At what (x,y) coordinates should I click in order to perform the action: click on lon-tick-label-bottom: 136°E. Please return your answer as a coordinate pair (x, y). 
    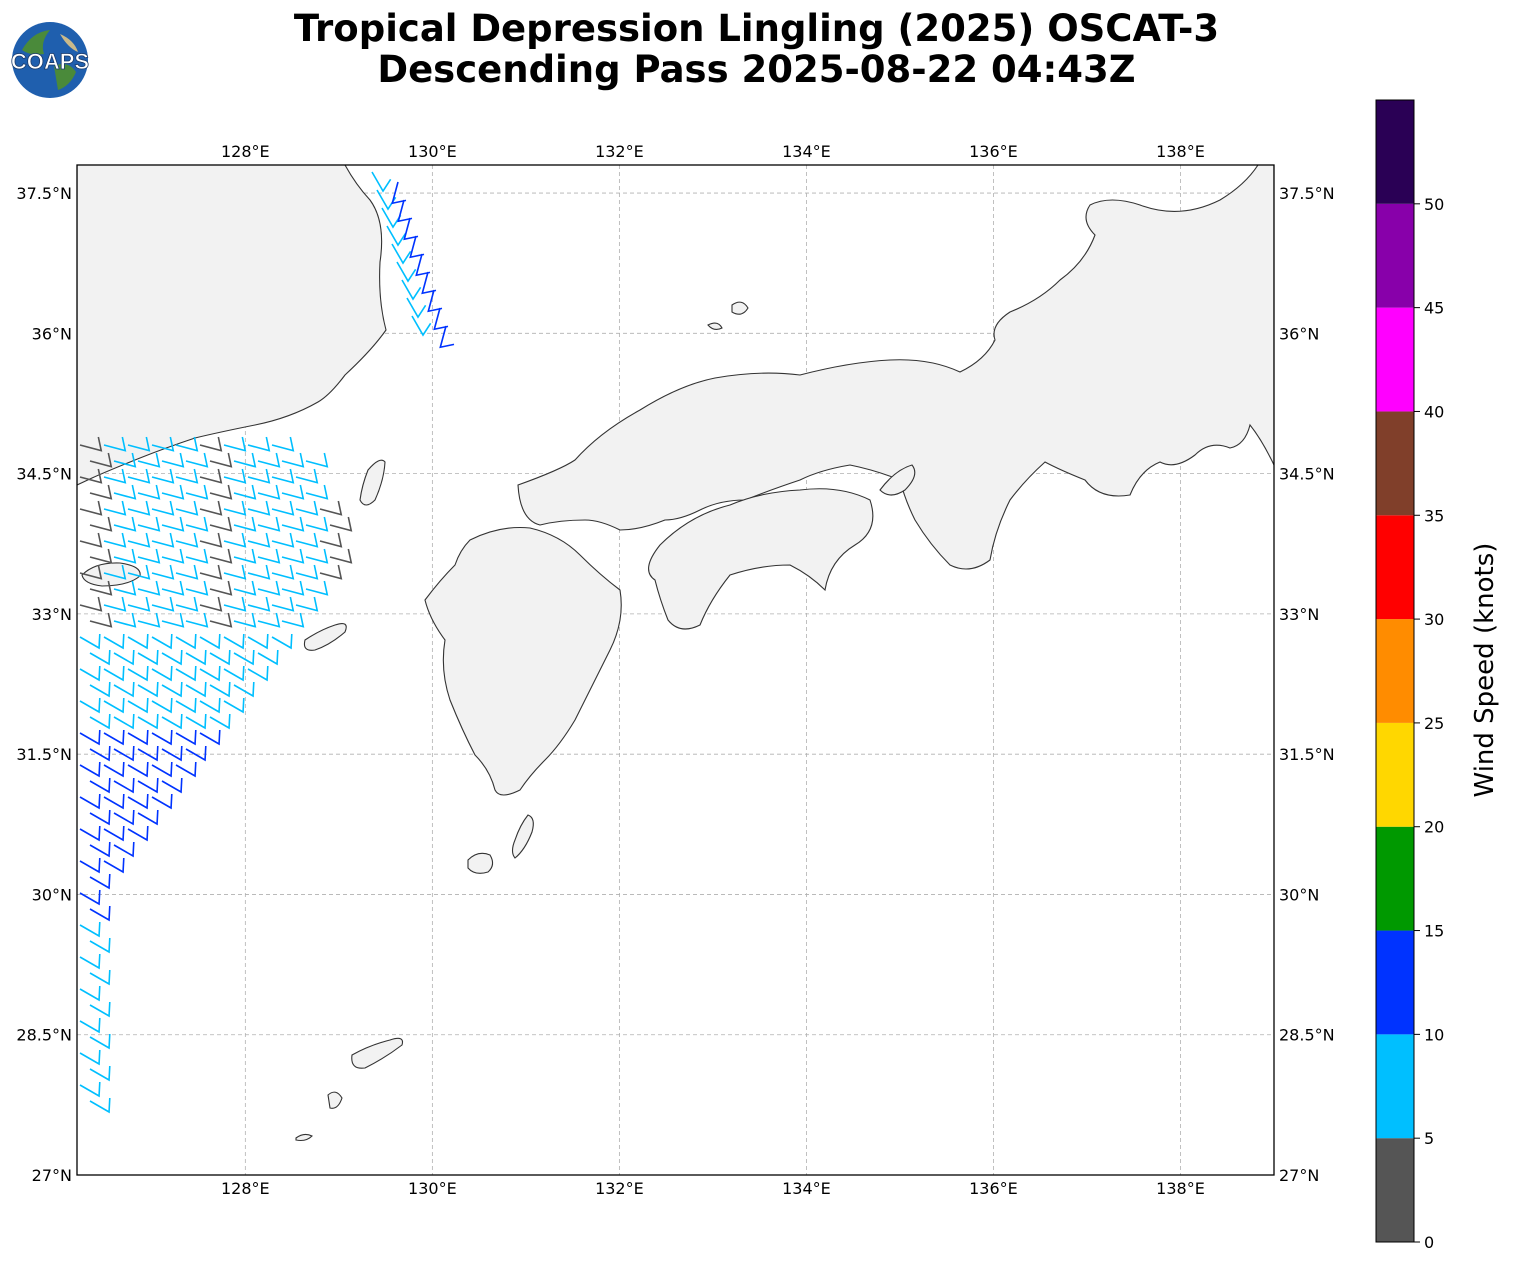
    Looking at the image, I should click on (993, 1188).